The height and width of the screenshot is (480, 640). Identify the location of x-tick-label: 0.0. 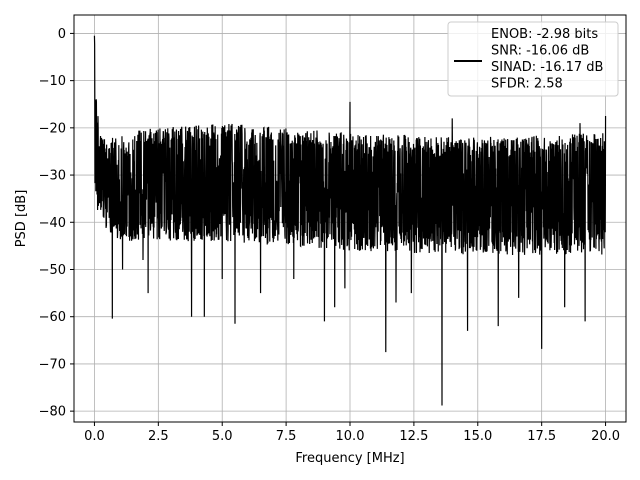
(94, 436).